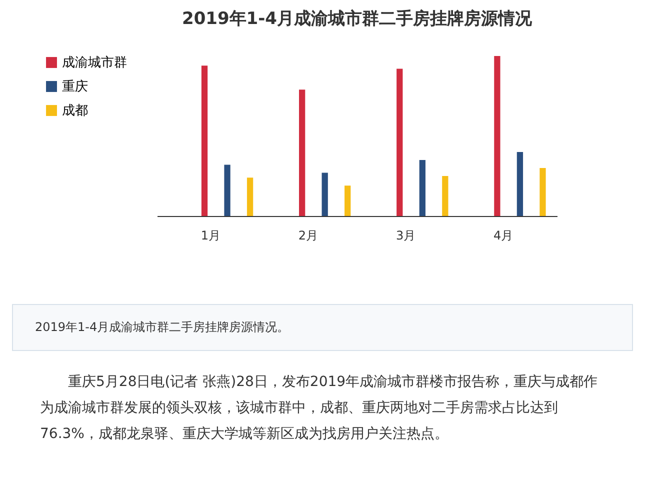 The width and height of the screenshot is (645, 488). I want to click on legend-label: 成都, so click(75, 111).